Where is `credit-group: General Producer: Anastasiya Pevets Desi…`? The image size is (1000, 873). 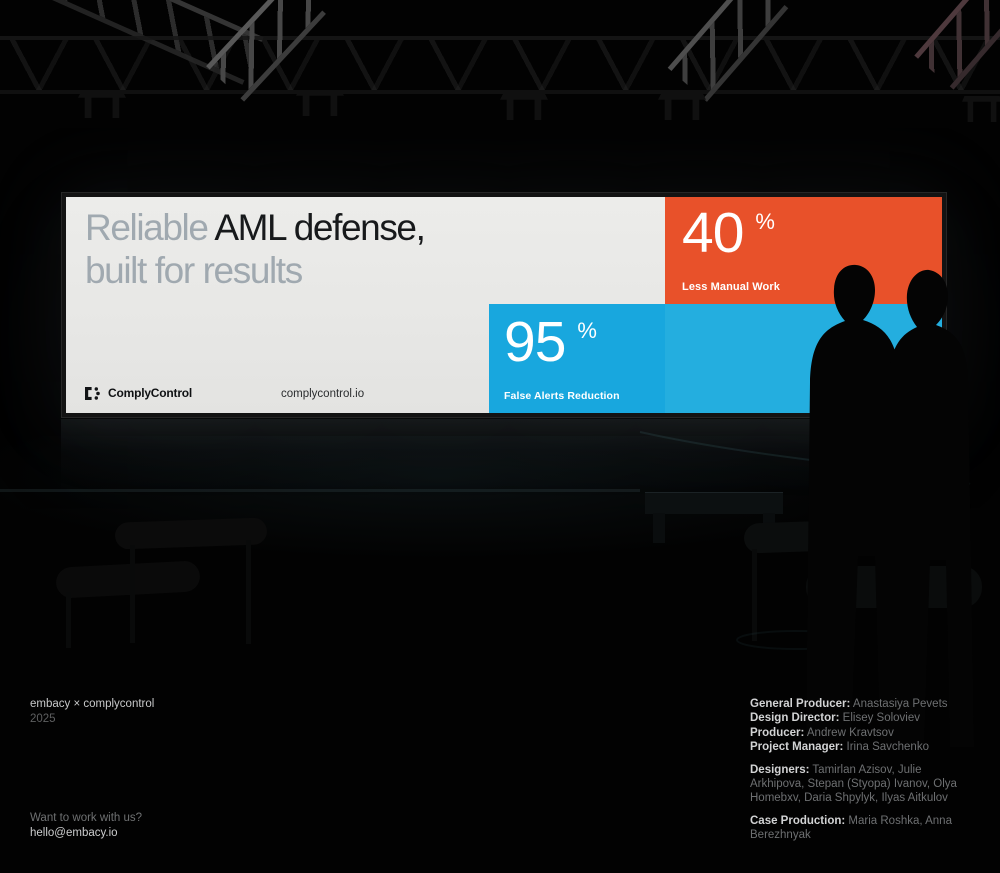 credit-group: General Producer: Anastasiya Pevets Desi… is located at coordinates (858, 726).